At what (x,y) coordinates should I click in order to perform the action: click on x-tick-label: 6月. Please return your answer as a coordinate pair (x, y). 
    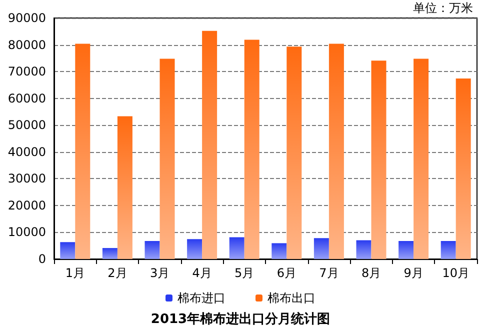
    Looking at the image, I should click on (286, 273).